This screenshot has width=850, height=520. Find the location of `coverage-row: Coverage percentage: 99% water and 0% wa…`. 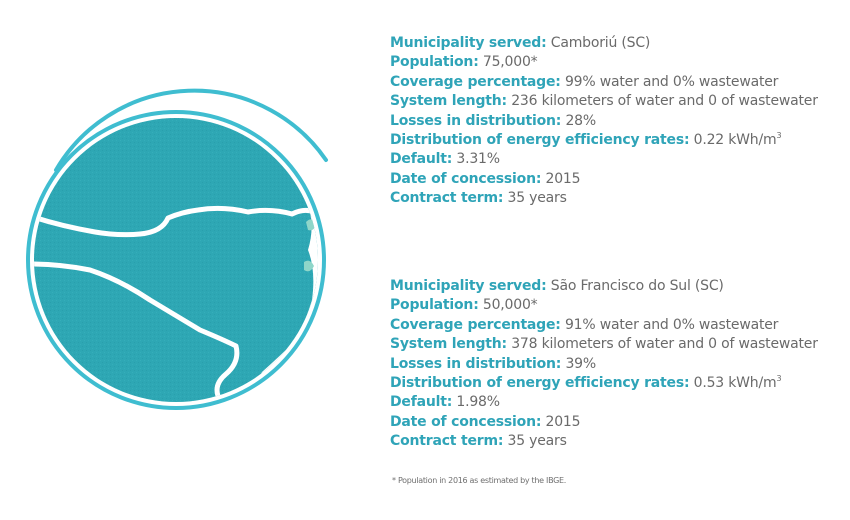

coverage-row: Coverage percentage: 99% water and 0% wa… is located at coordinates (615, 82).